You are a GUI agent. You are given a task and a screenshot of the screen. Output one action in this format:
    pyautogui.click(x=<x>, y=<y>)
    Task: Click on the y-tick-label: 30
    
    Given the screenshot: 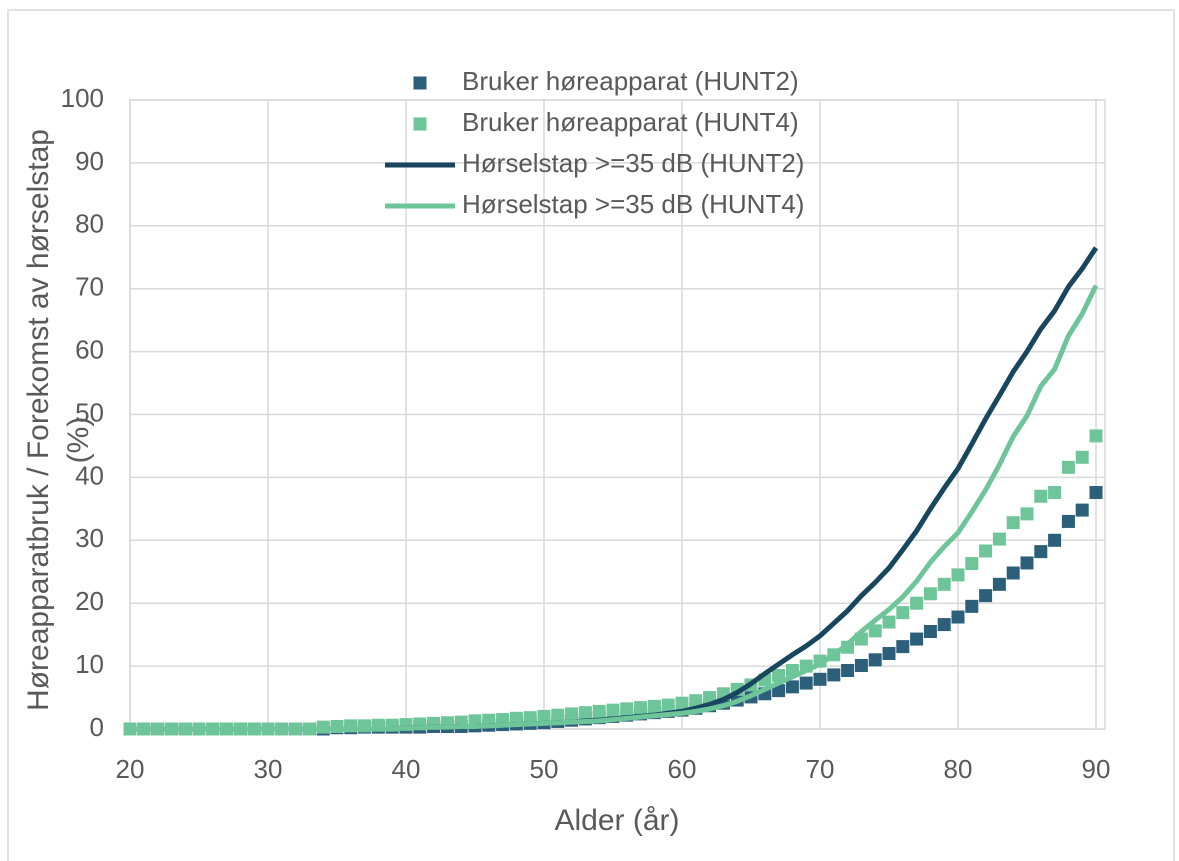 What is the action you would take?
    pyautogui.click(x=89, y=538)
    